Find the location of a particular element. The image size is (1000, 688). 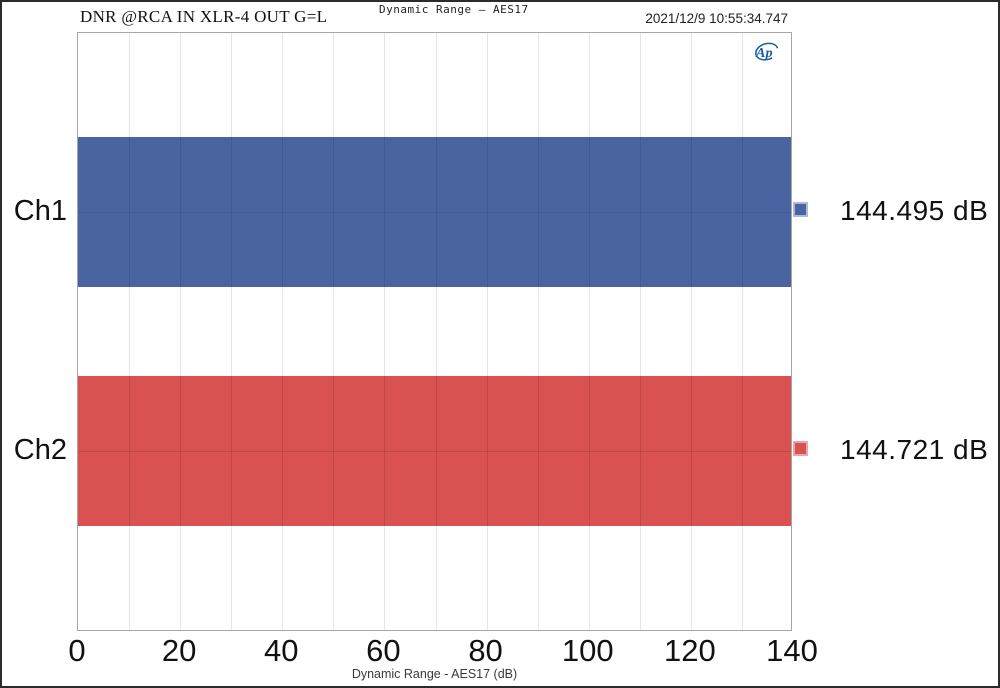

value-label-ch2: 144.721 dB is located at coordinates (914, 449).